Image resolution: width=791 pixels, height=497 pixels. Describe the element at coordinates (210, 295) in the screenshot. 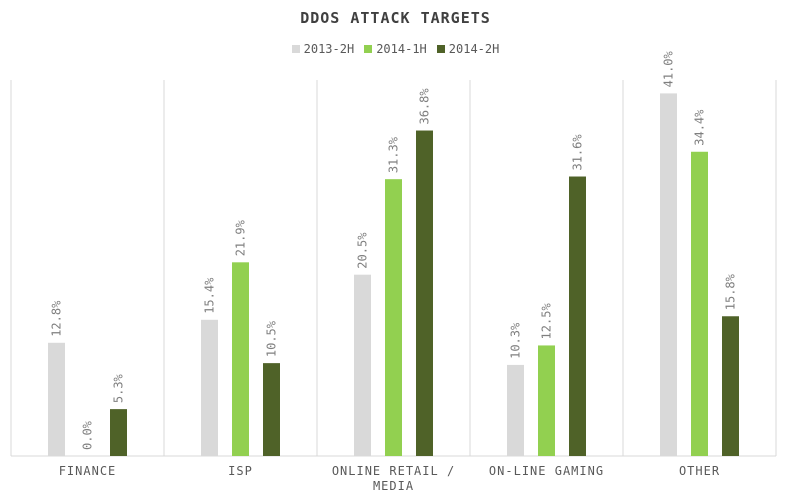

I see `data-label: 15.4%` at that location.